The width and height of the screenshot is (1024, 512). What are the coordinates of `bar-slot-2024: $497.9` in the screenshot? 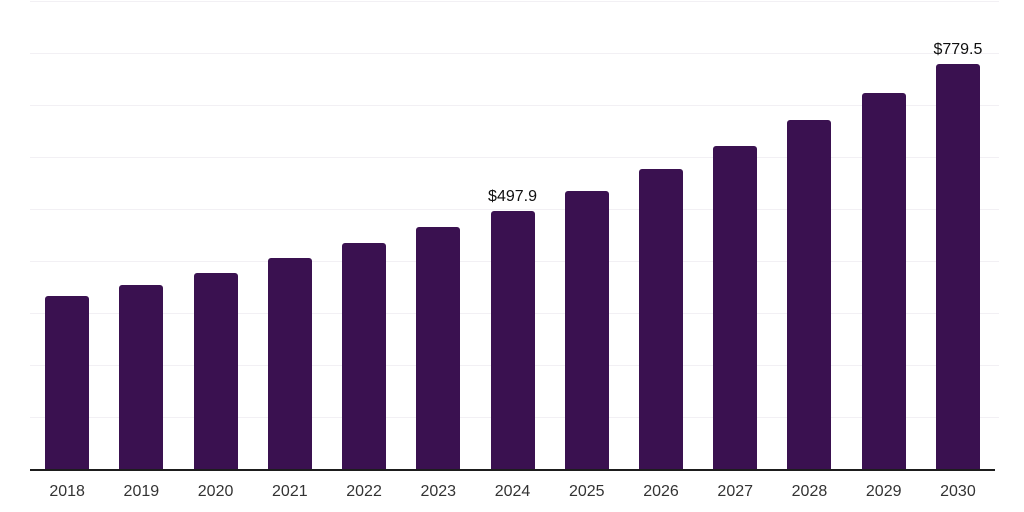 It's located at (512, 235).